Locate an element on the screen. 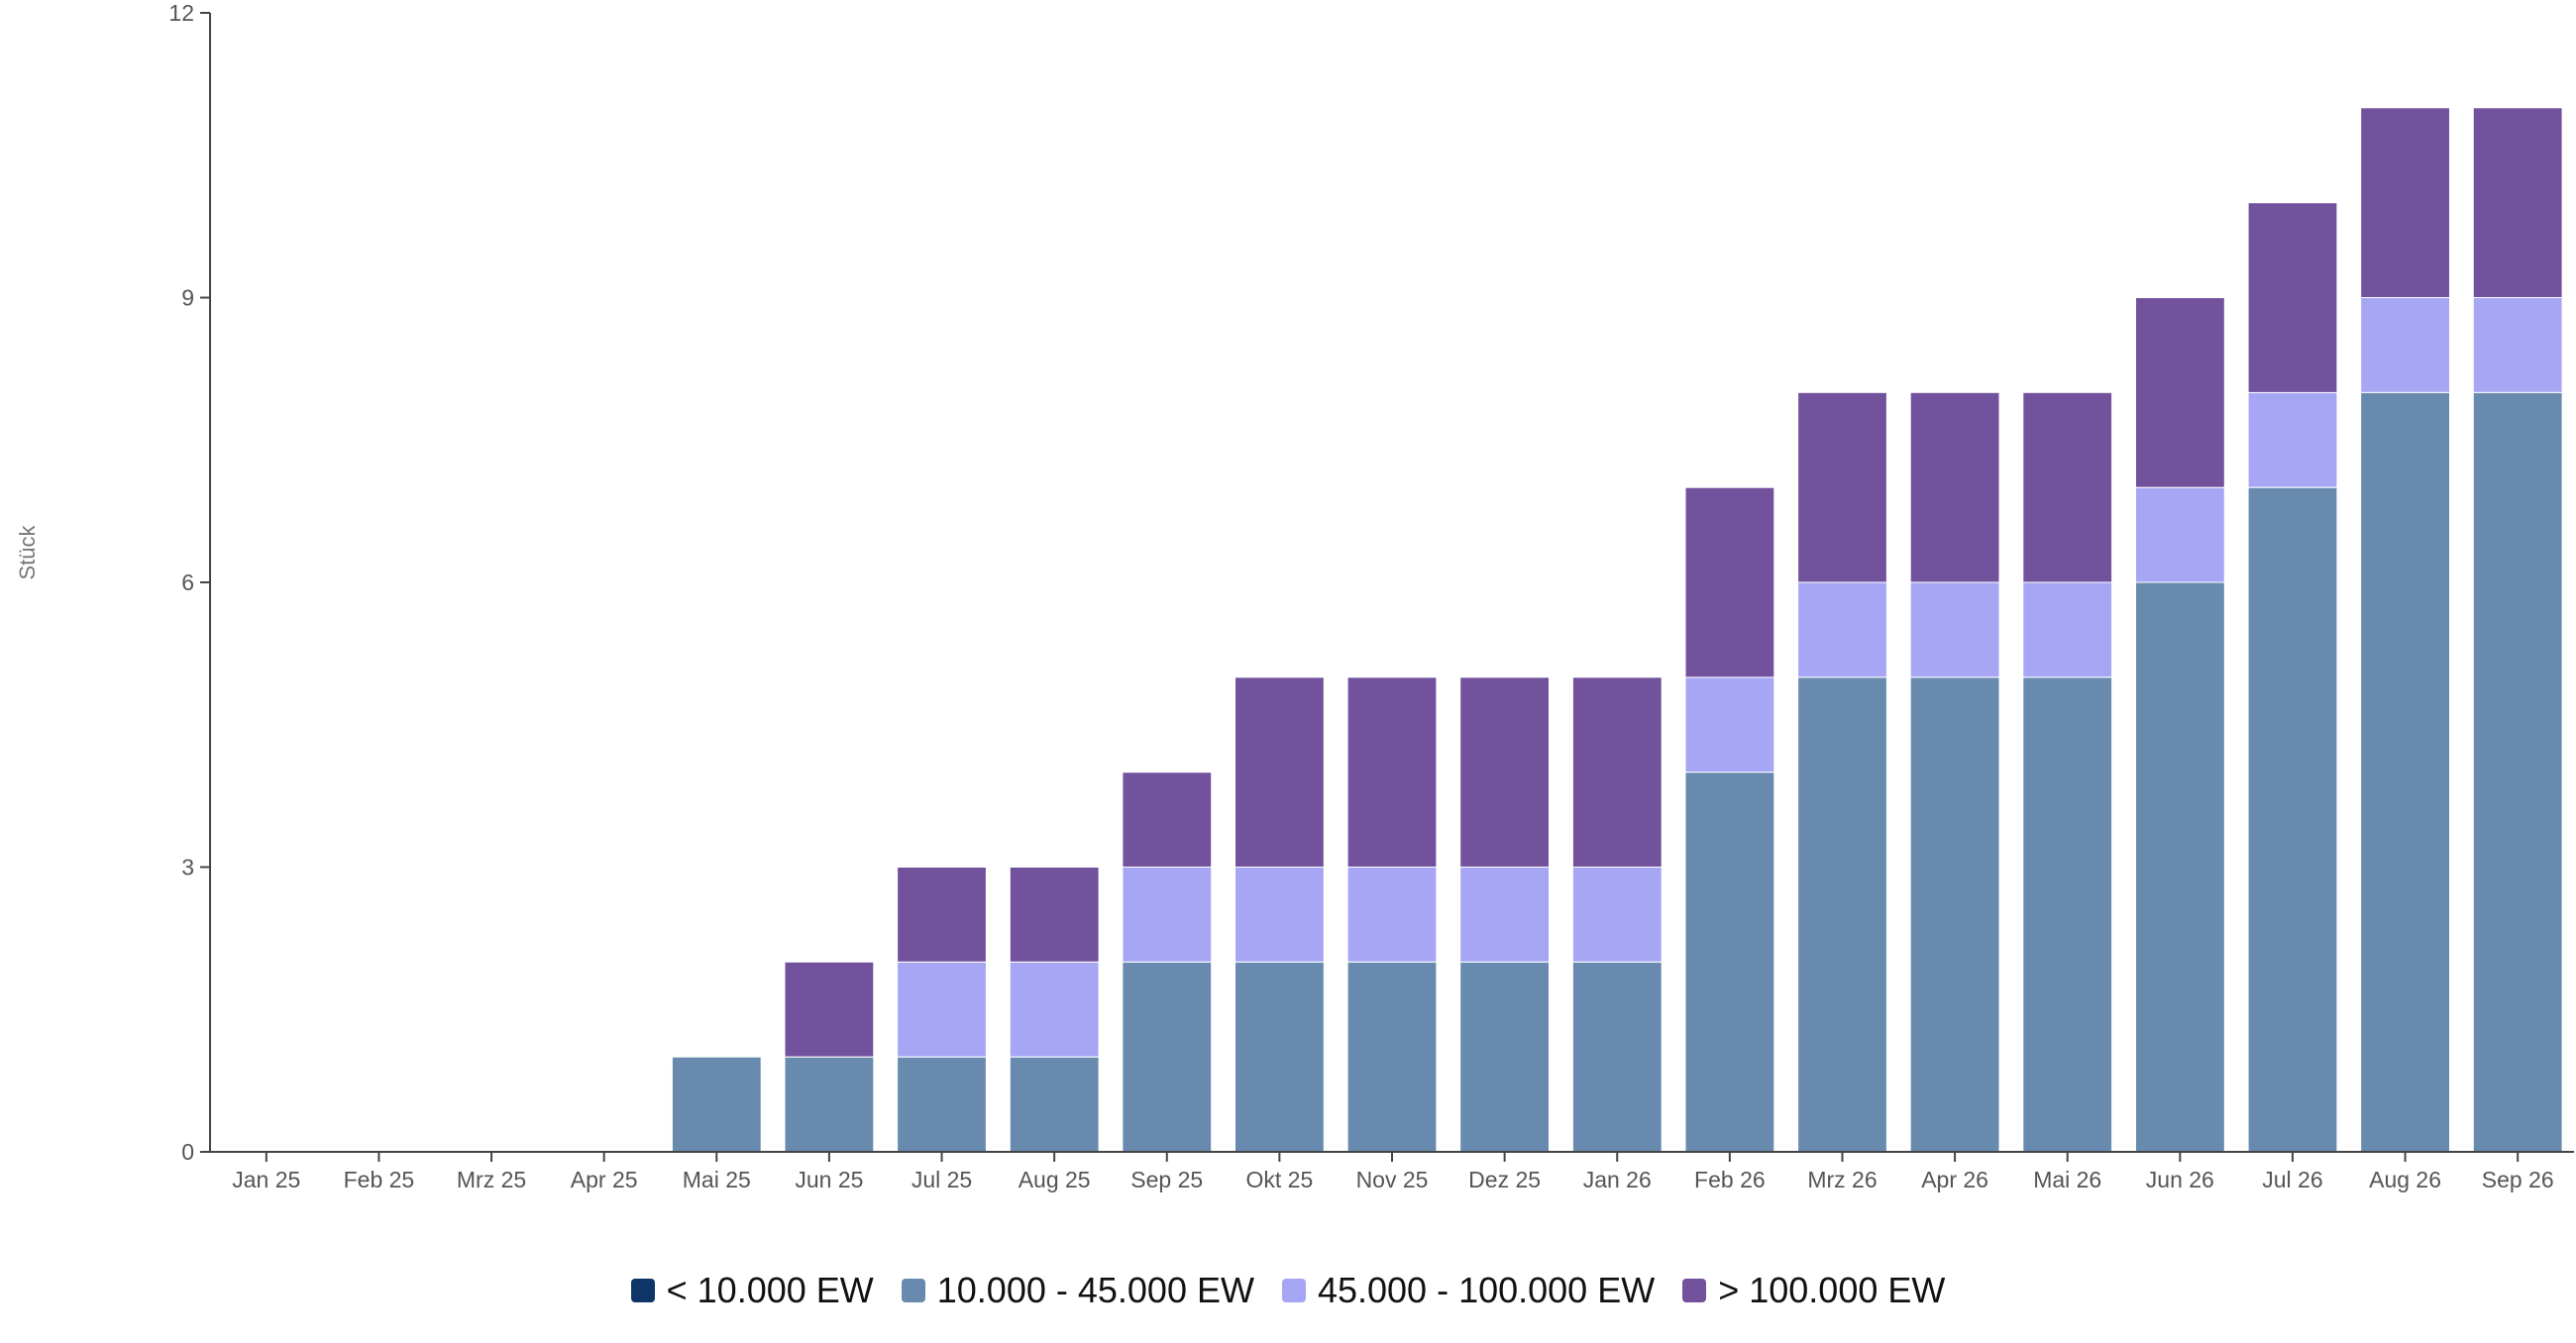 This screenshot has height=1343, width=2576. x-tick-label: Jun 25 is located at coordinates (829, 1179).